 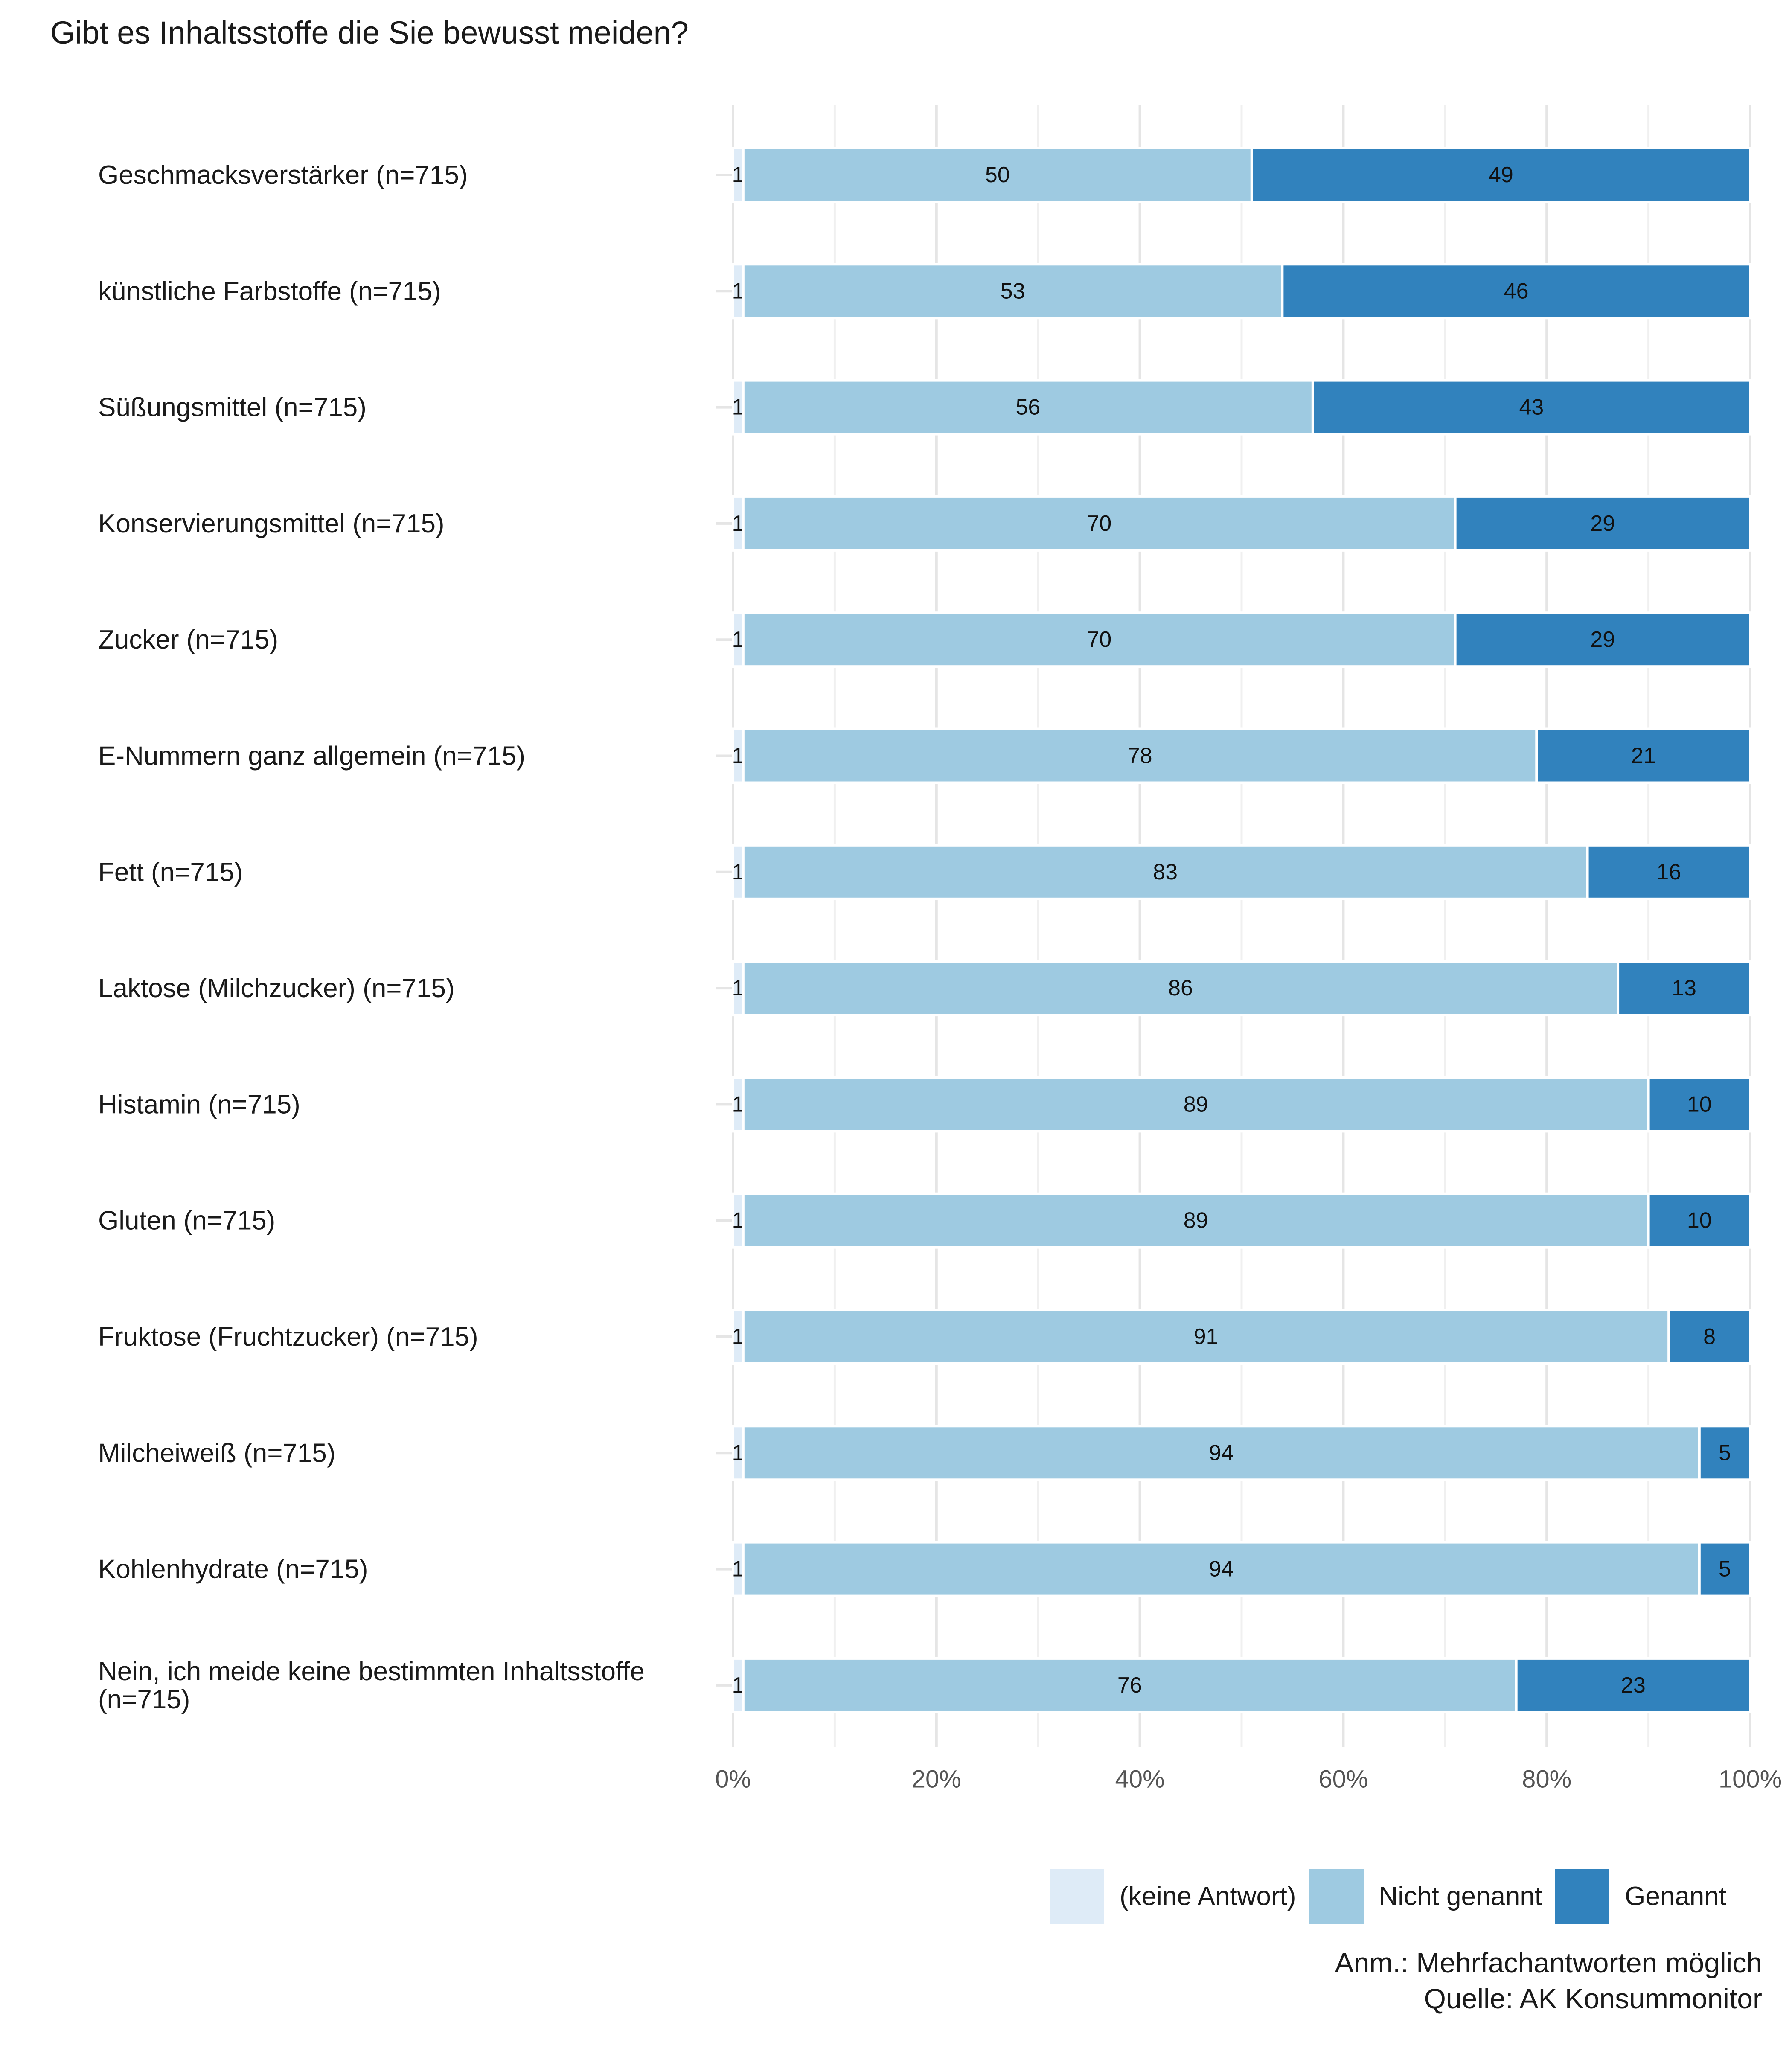 I want to click on bar-value-label: 86, so click(x=1180, y=989).